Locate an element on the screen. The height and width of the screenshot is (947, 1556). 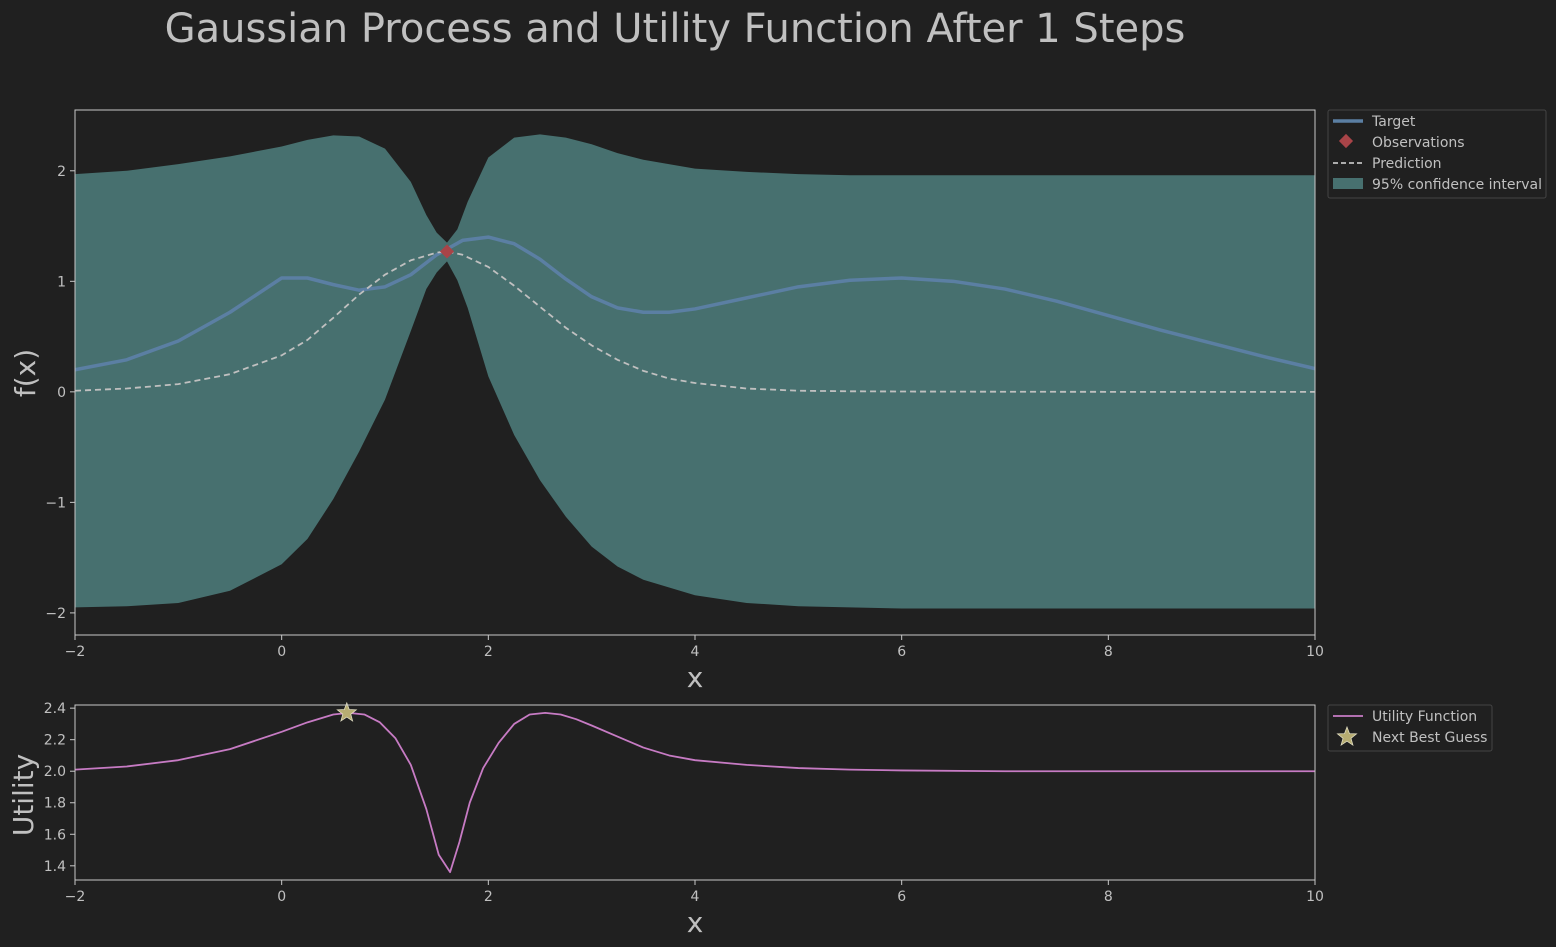
utility-y-axis-label: Utility is located at coordinates (23, 795).